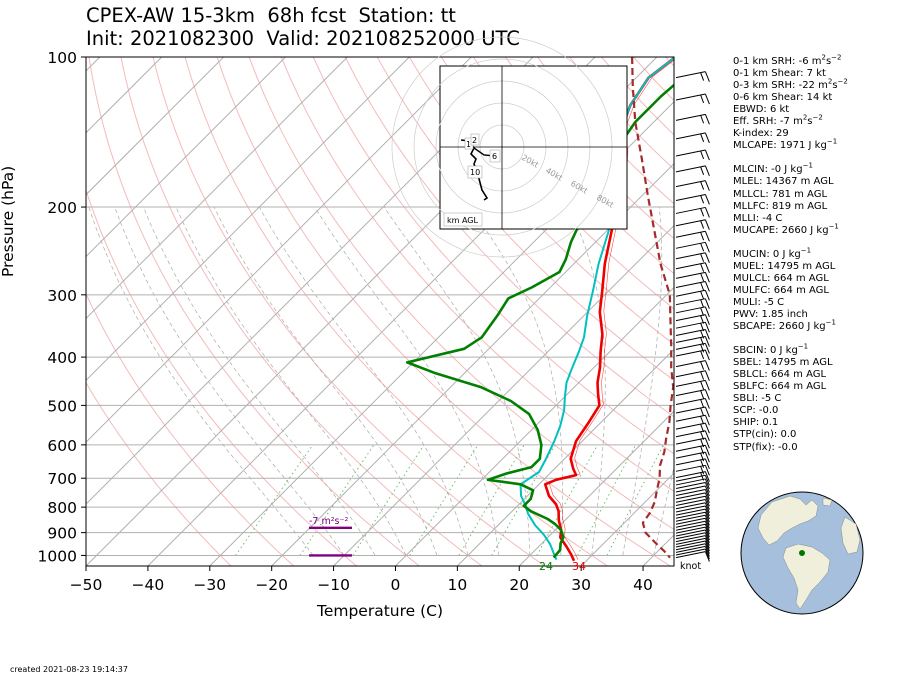  Describe the element at coordinates (519, 585) in the screenshot. I see `x-tick-label: 20` at that location.